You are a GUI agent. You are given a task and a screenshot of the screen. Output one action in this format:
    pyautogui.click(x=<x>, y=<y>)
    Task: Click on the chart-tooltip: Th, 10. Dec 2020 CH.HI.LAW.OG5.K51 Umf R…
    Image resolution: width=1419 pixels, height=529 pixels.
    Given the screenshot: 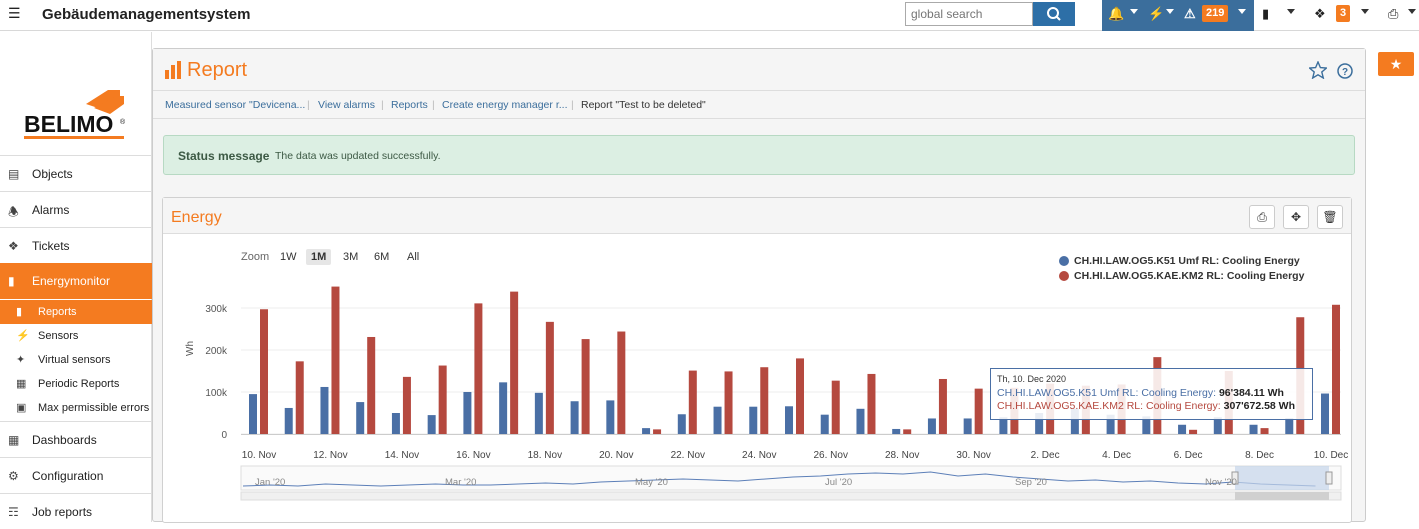 What is the action you would take?
    pyautogui.click(x=1151, y=394)
    